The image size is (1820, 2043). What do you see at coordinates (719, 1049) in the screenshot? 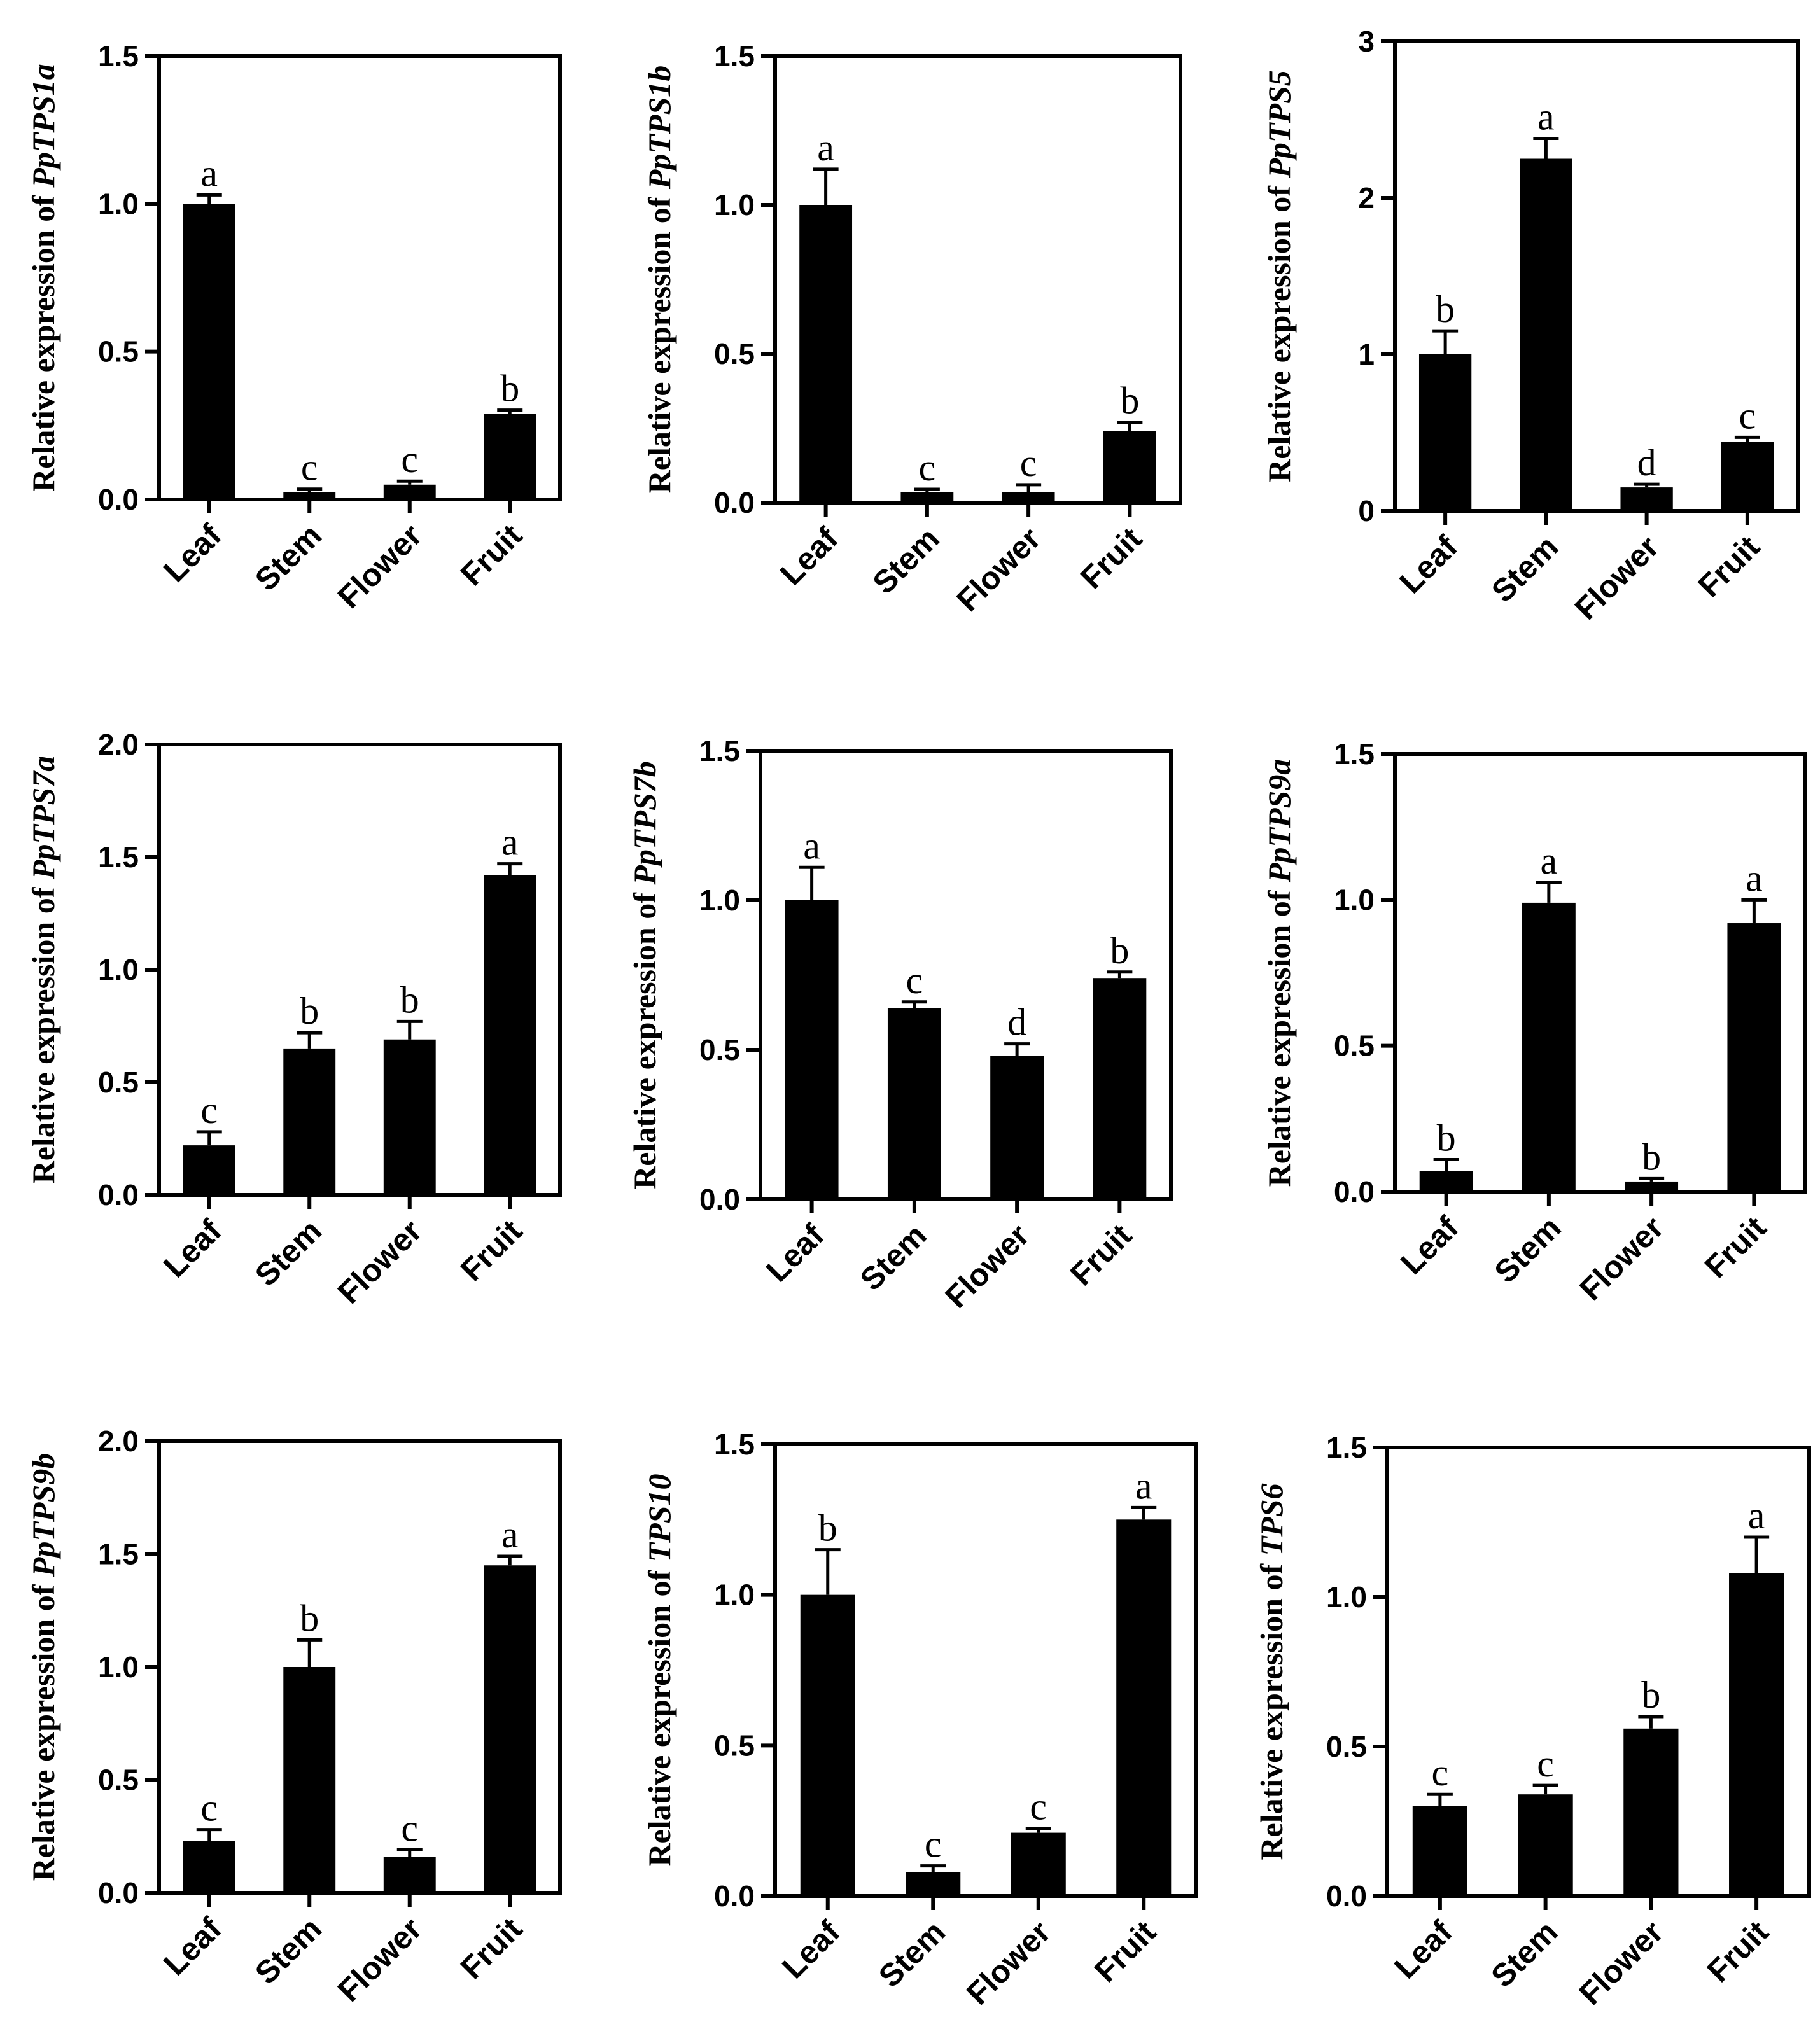
I see `y-tick-label: 0.5` at bounding box center [719, 1049].